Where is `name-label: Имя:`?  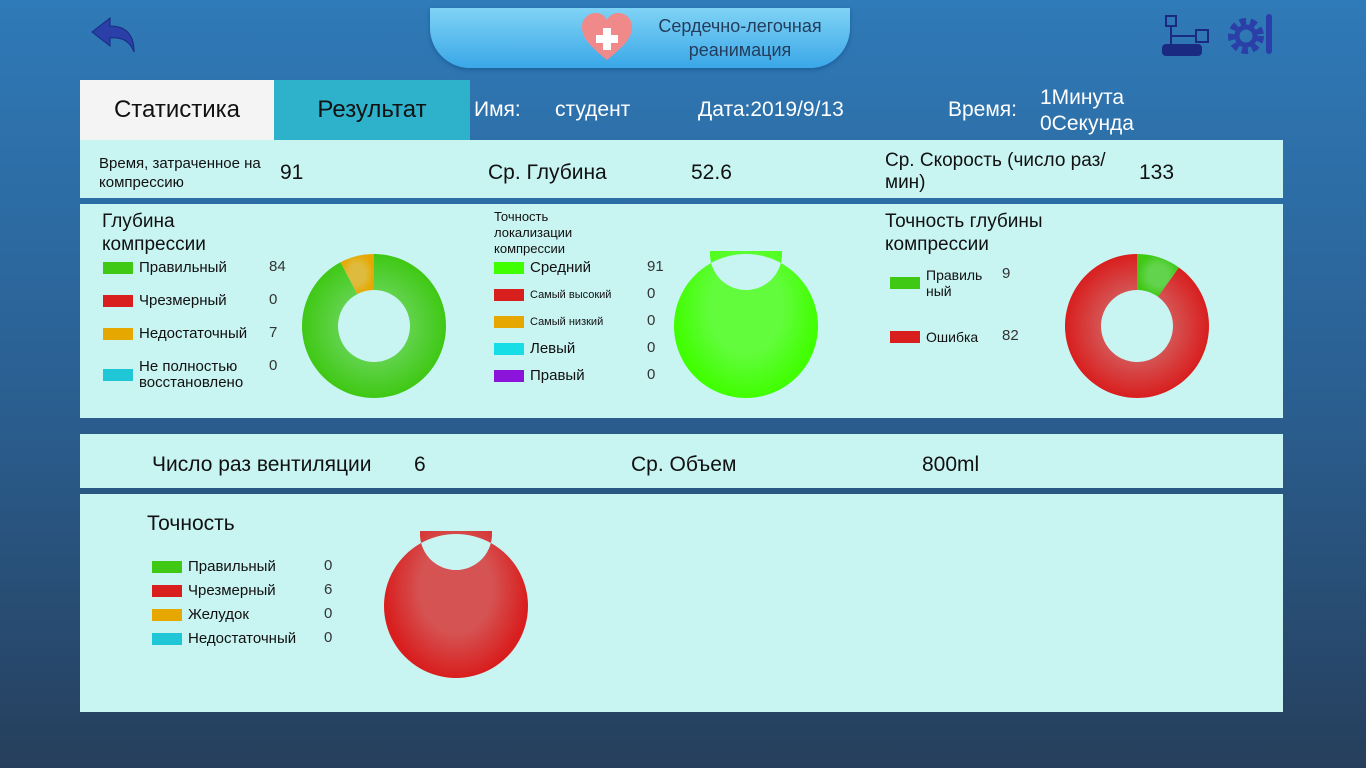
name-label: Имя: is located at coordinates (497, 109).